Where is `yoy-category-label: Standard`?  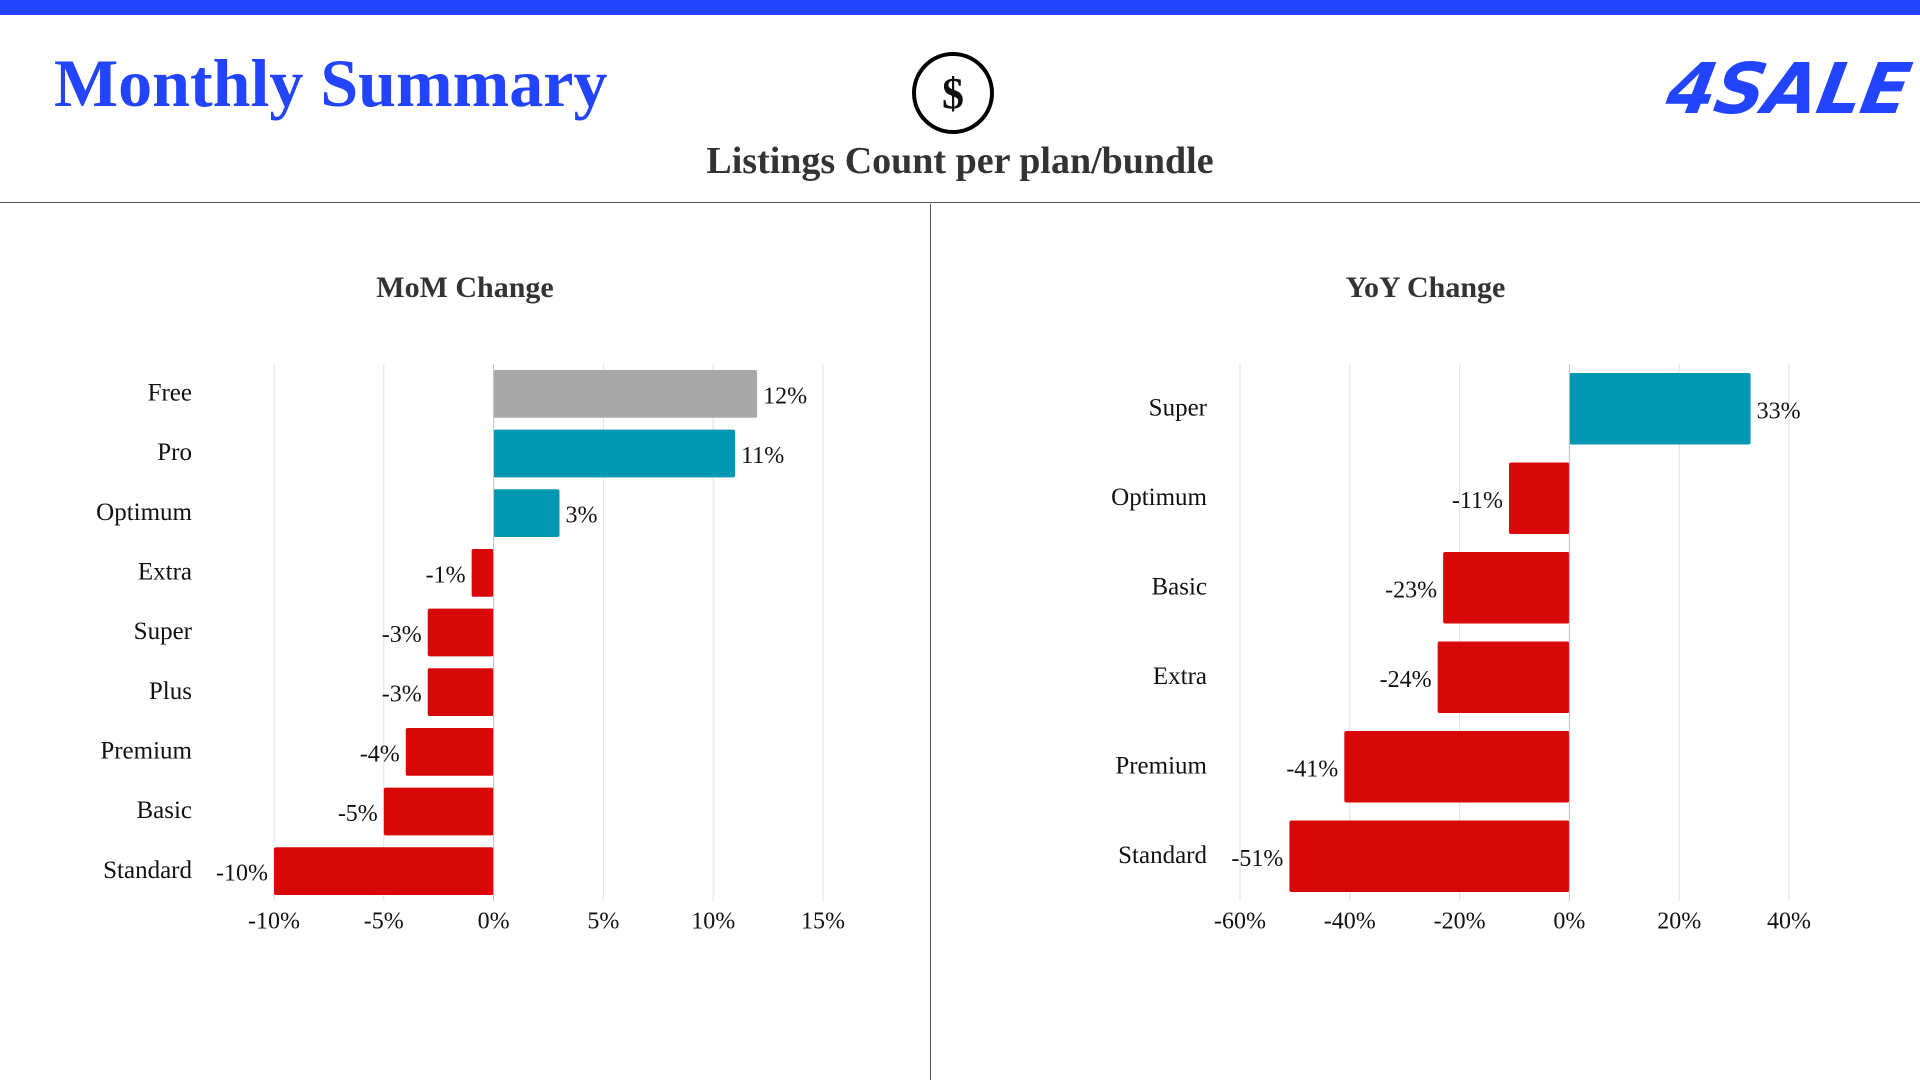
yoy-category-label: Standard is located at coordinates (1162, 855).